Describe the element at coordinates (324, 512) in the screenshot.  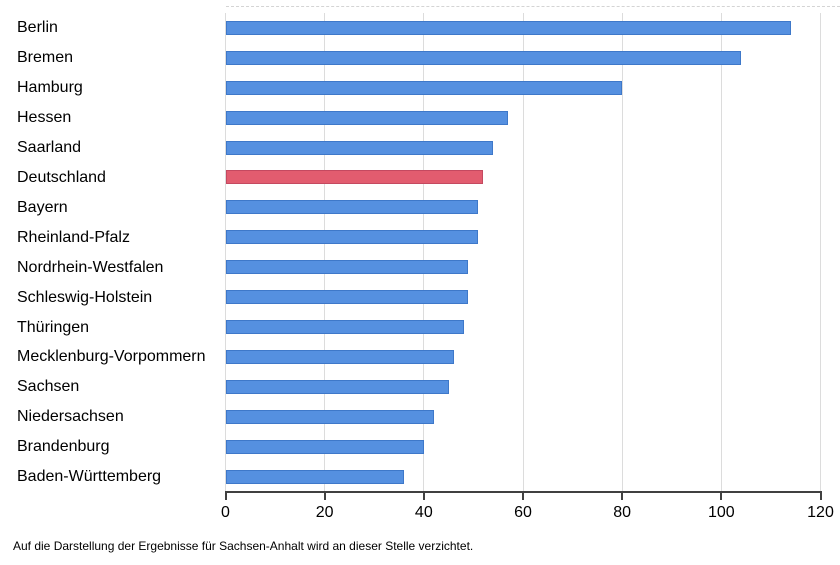
I see `x-axis-tick-label-20: 20` at that location.